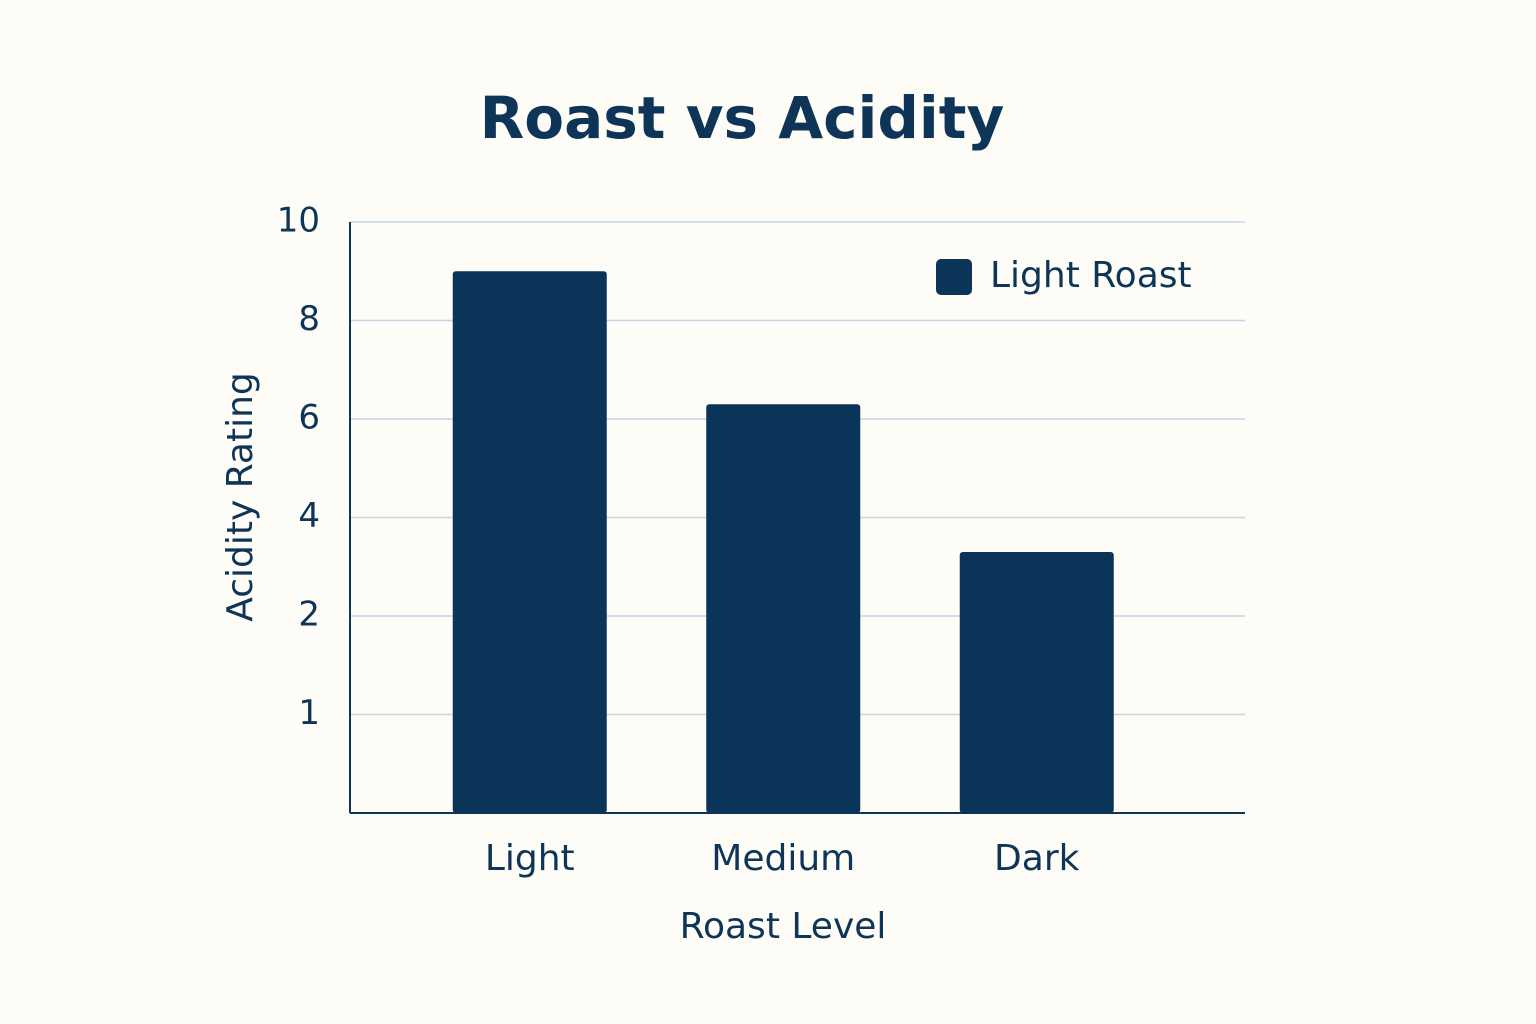  I want to click on y-tick-label: 6, so click(309, 418).